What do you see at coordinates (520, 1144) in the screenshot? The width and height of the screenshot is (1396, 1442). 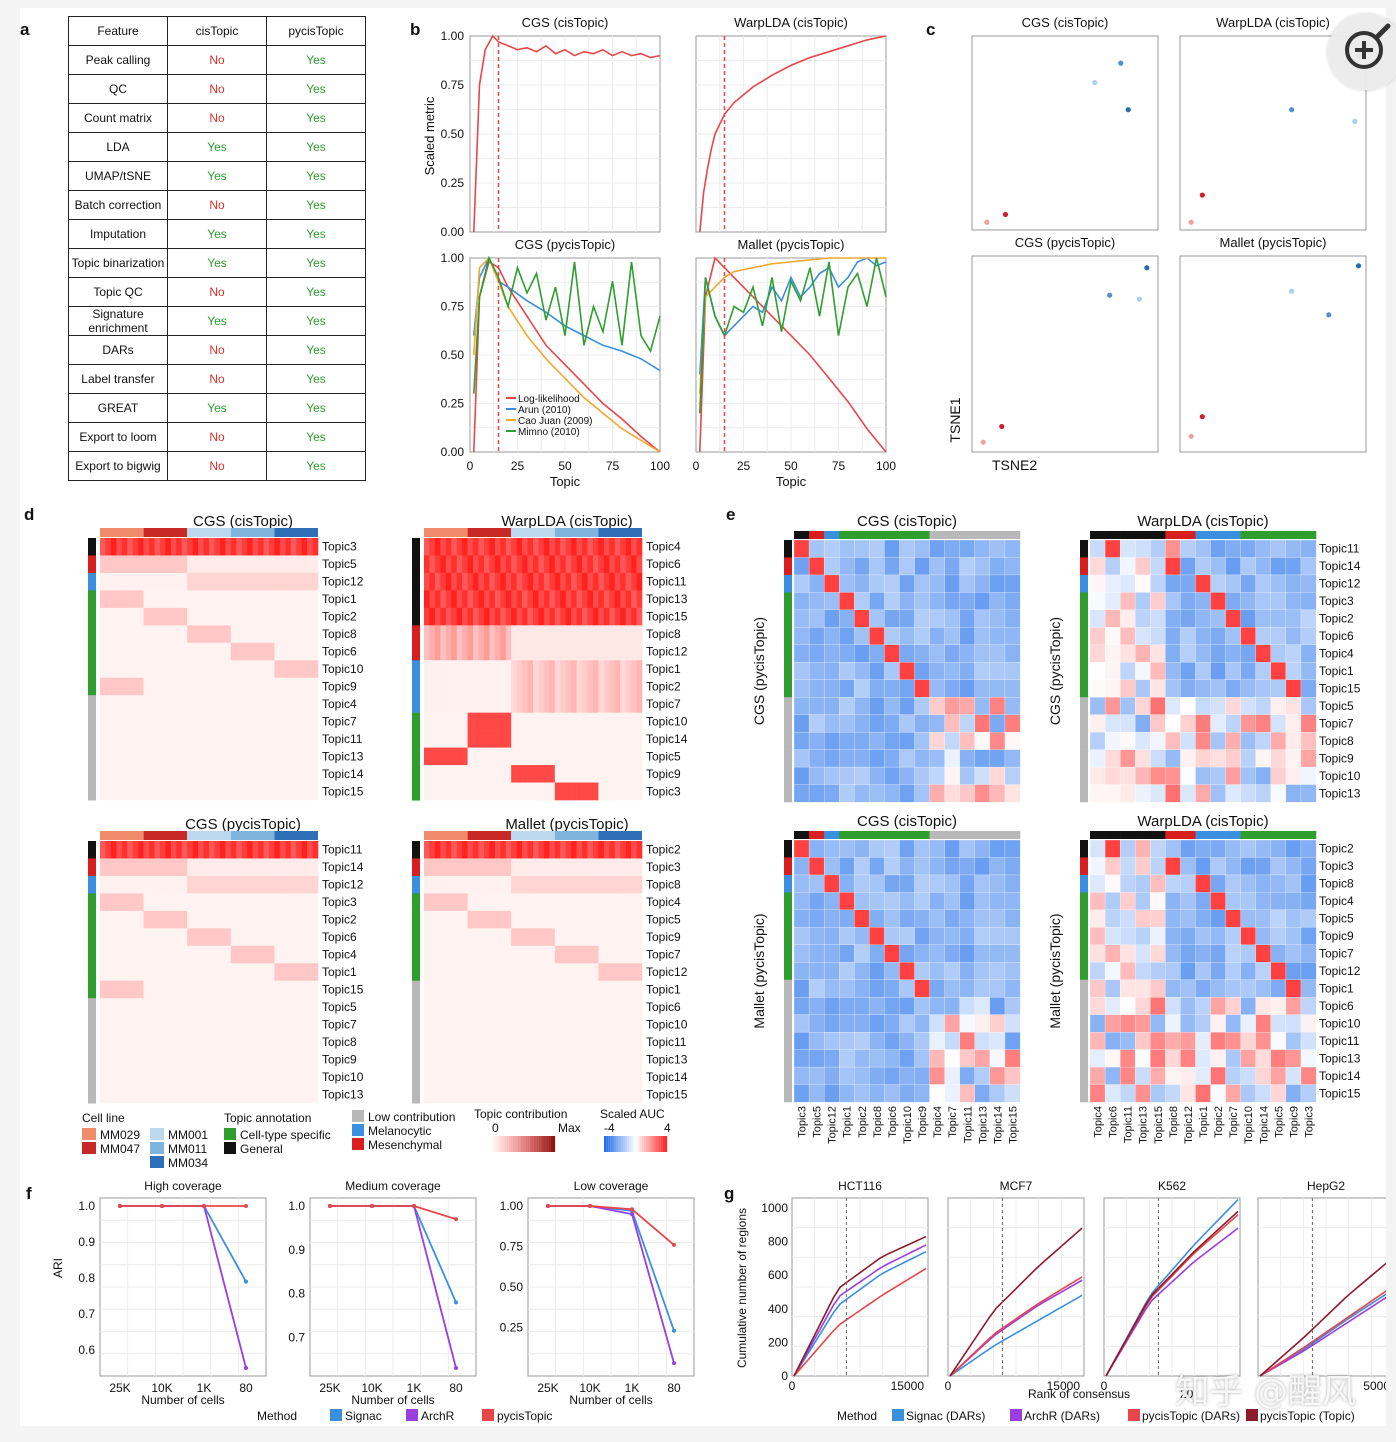 I see `gradient-swatch` at bounding box center [520, 1144].